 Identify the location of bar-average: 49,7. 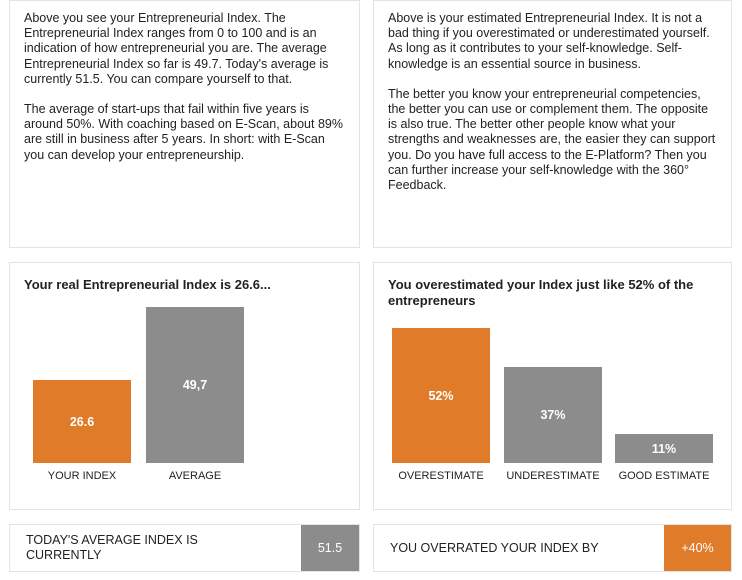
(195, 385).